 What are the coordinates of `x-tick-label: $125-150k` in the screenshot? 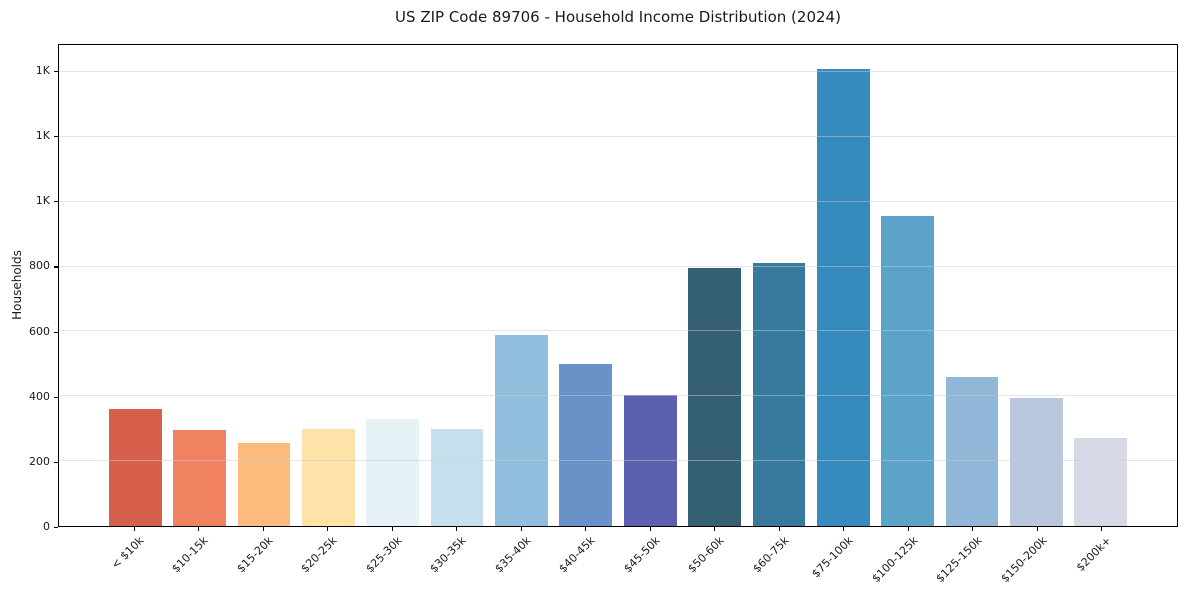 It's located at (959, 560).